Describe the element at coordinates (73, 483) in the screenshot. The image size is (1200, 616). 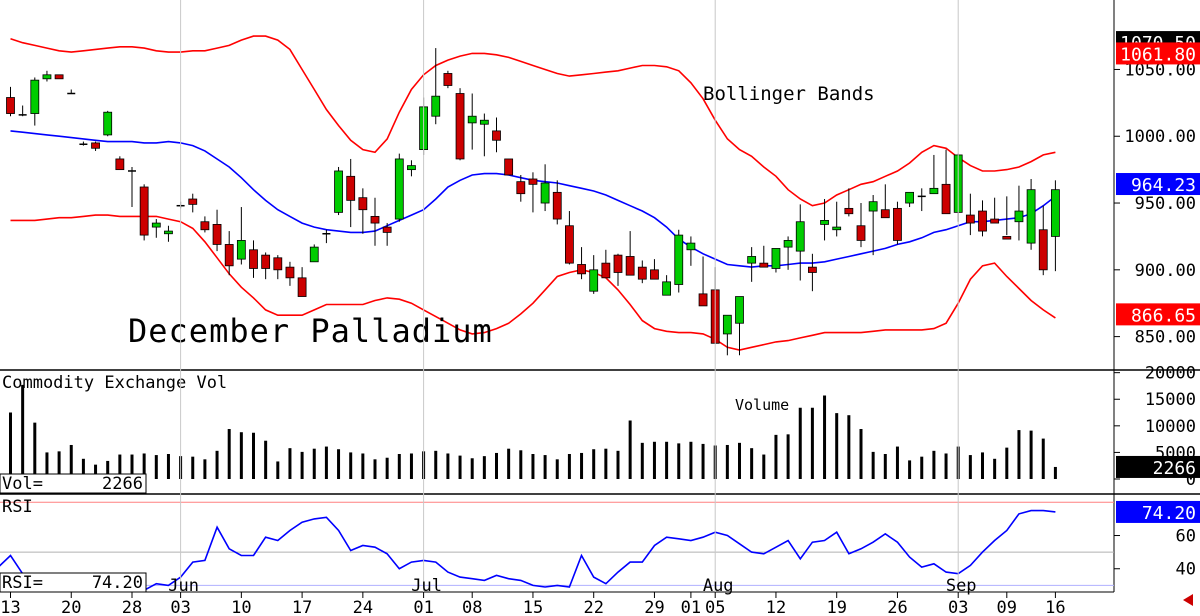
I see `volume-readout-box` at that location.